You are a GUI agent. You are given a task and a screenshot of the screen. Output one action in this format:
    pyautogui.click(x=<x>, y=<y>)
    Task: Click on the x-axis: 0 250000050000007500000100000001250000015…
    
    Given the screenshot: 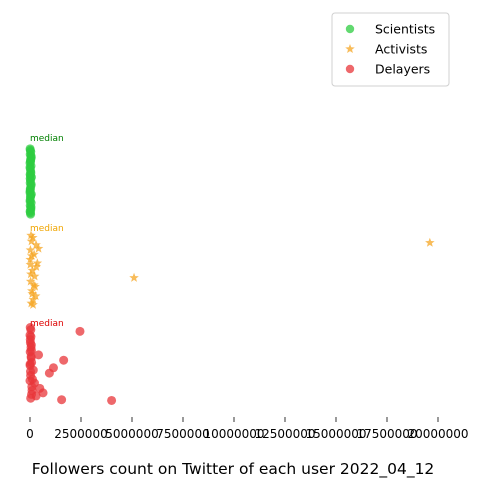 What is the action you would take?
    pyautogui.click(x=247, y=429)
    